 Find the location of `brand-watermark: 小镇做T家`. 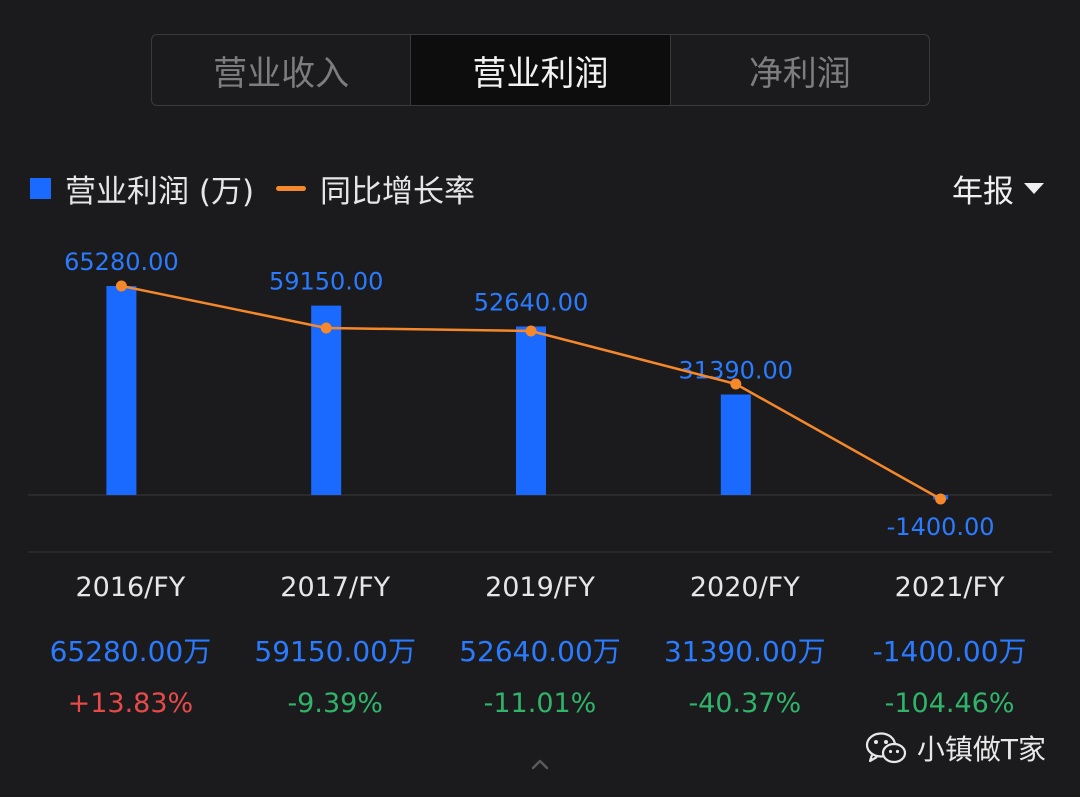

brand-watermark: 小镇做T家 is located at coordinates (955, 748).